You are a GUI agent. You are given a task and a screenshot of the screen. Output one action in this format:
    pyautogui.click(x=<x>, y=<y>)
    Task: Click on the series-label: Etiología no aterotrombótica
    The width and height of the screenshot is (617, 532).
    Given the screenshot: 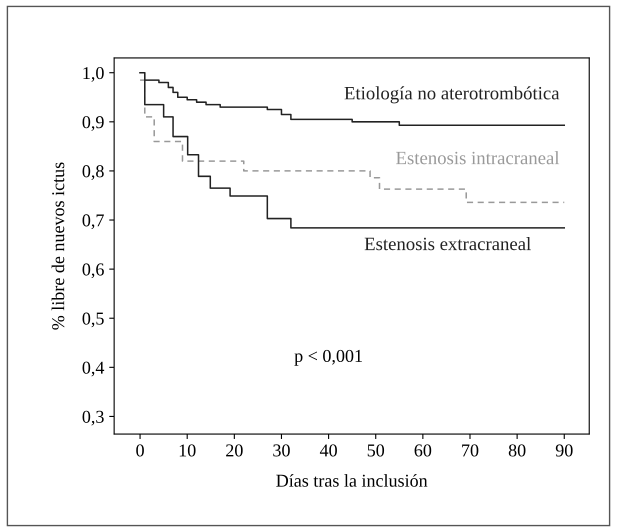 What is the action you would take?
    pyautogui.click(x=452, y=95)
    